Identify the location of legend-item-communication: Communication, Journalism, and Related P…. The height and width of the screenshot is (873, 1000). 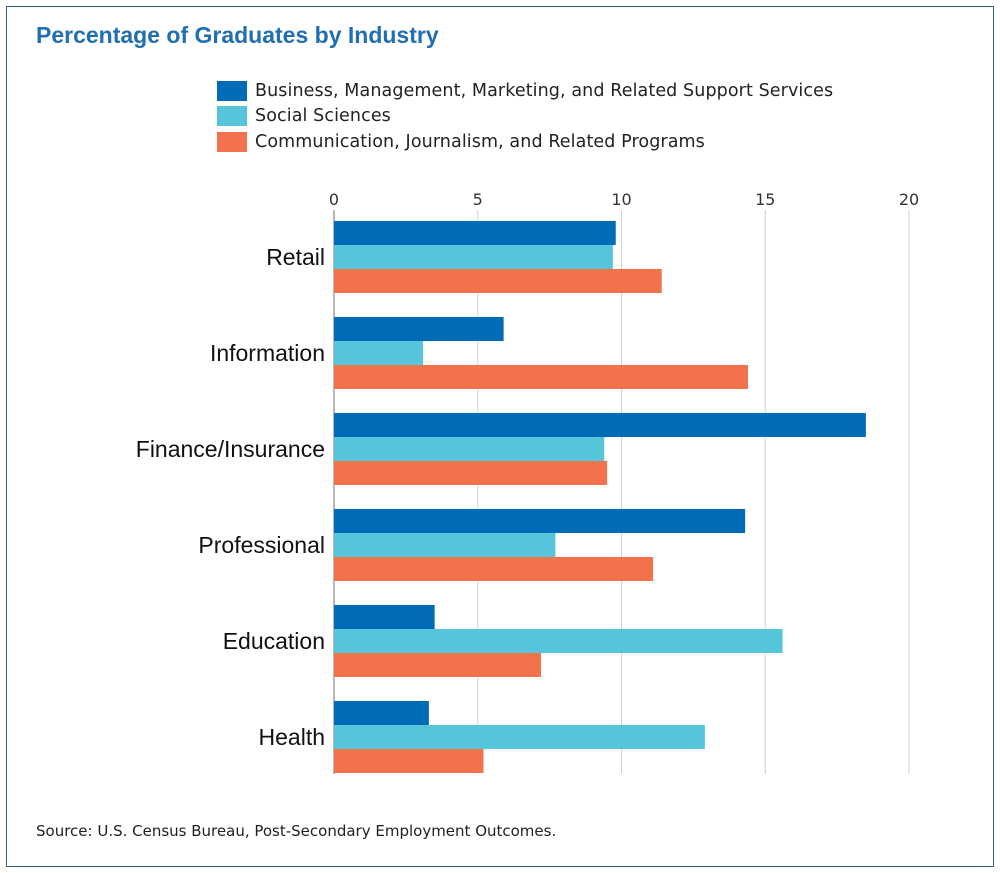
(525, 142).